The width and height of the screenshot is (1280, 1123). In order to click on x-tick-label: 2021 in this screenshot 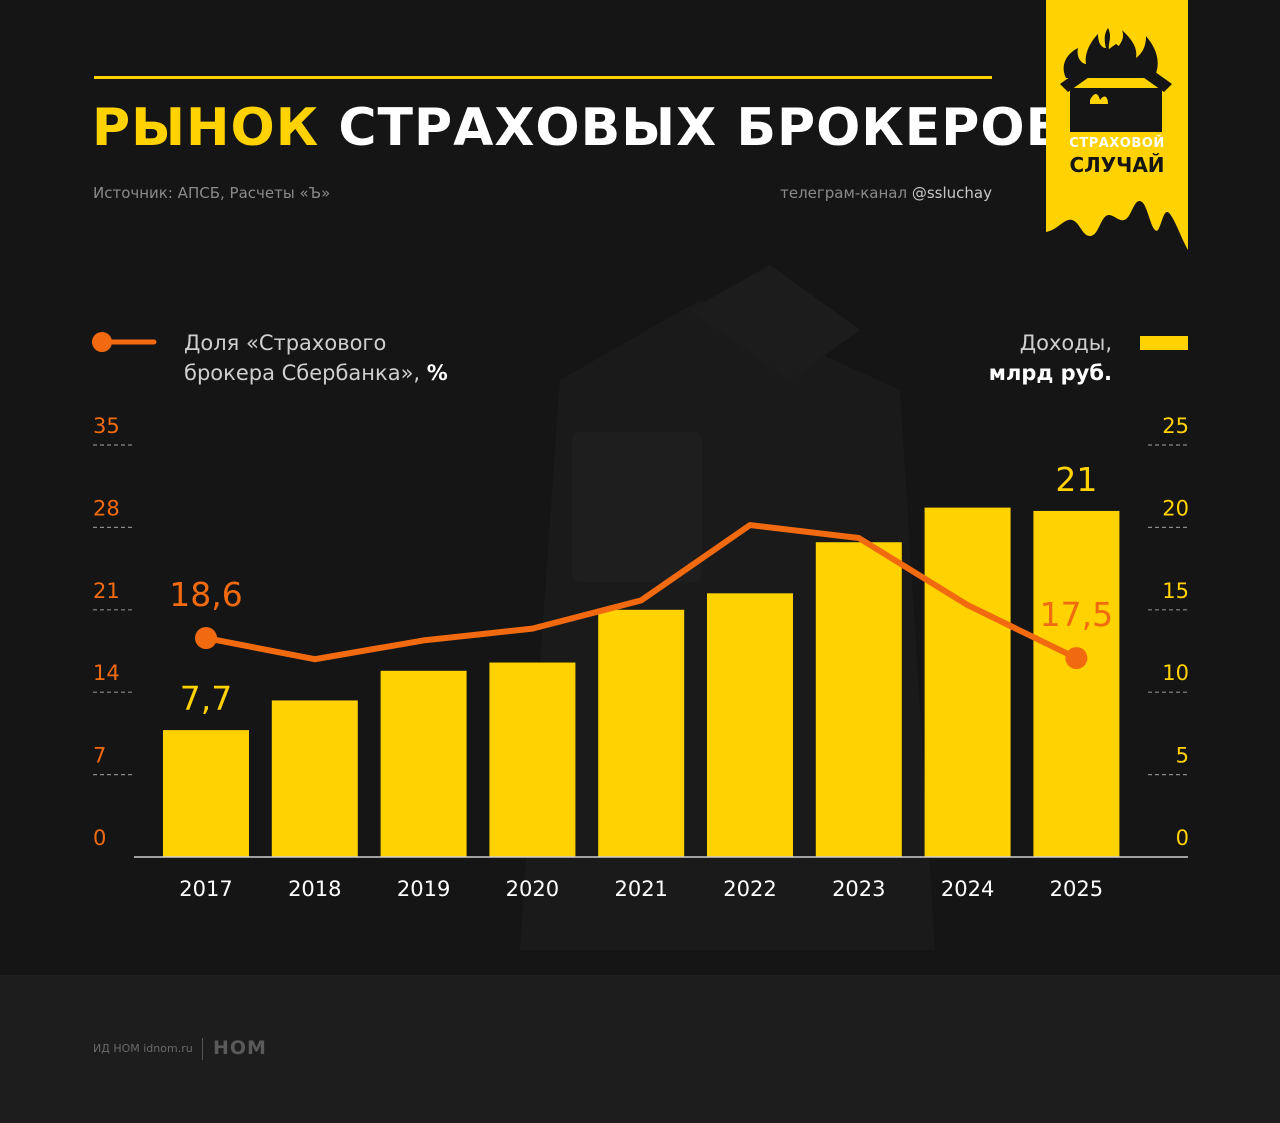, I will do `click(640, 889)`.